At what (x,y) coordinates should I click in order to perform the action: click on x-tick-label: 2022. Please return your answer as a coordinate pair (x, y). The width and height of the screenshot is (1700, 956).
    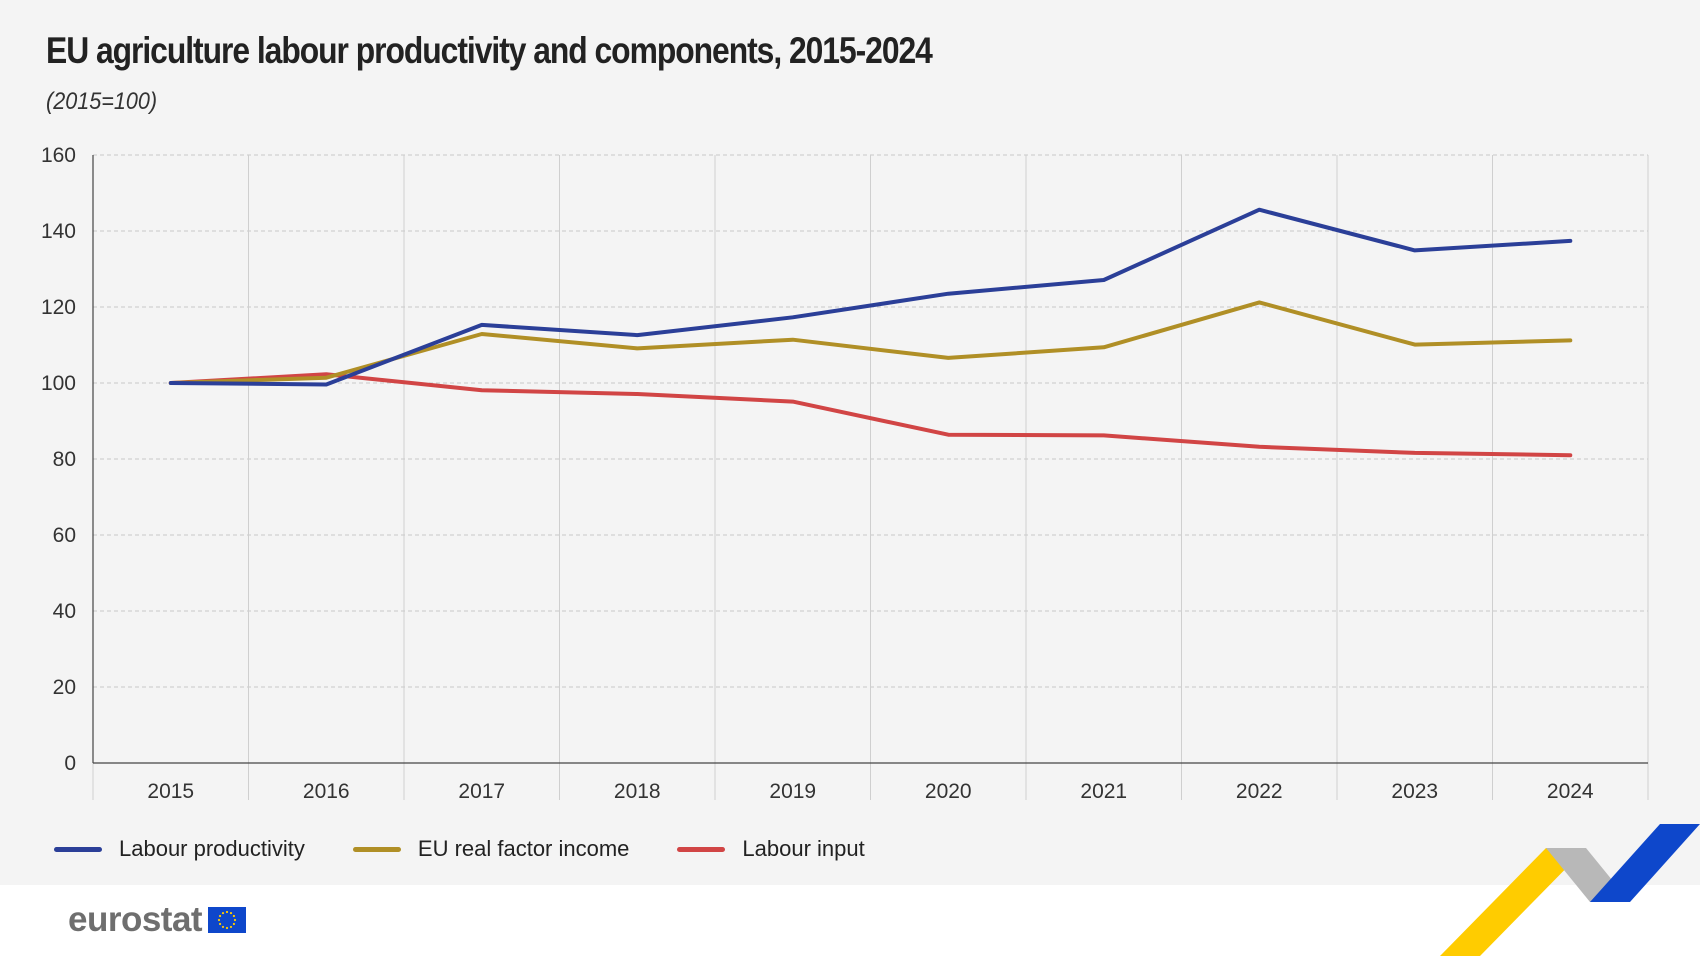
    Looking at the image, I should click on (1259, 791).